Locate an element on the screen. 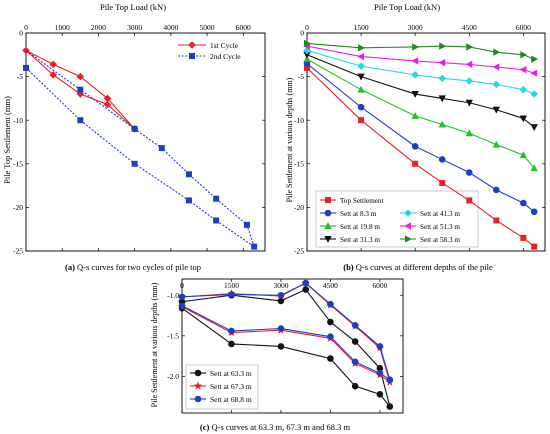 Image resolution: width=550 pixels, height=434 pixels. legend-b-label-5: Sett at 41.3 m is located at coordinates (440, 214).